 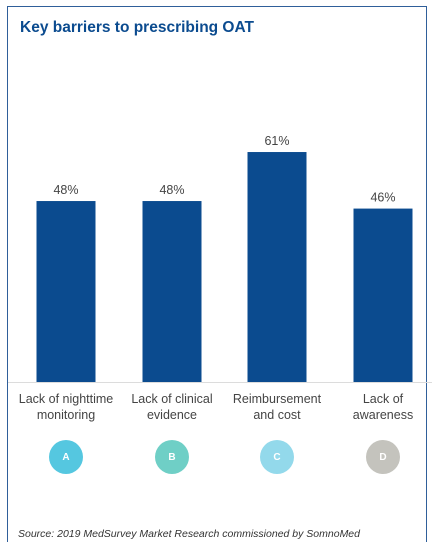 I want to click on category-label-1: Lack of nighttime monitoring, so click(x=66, y=407).